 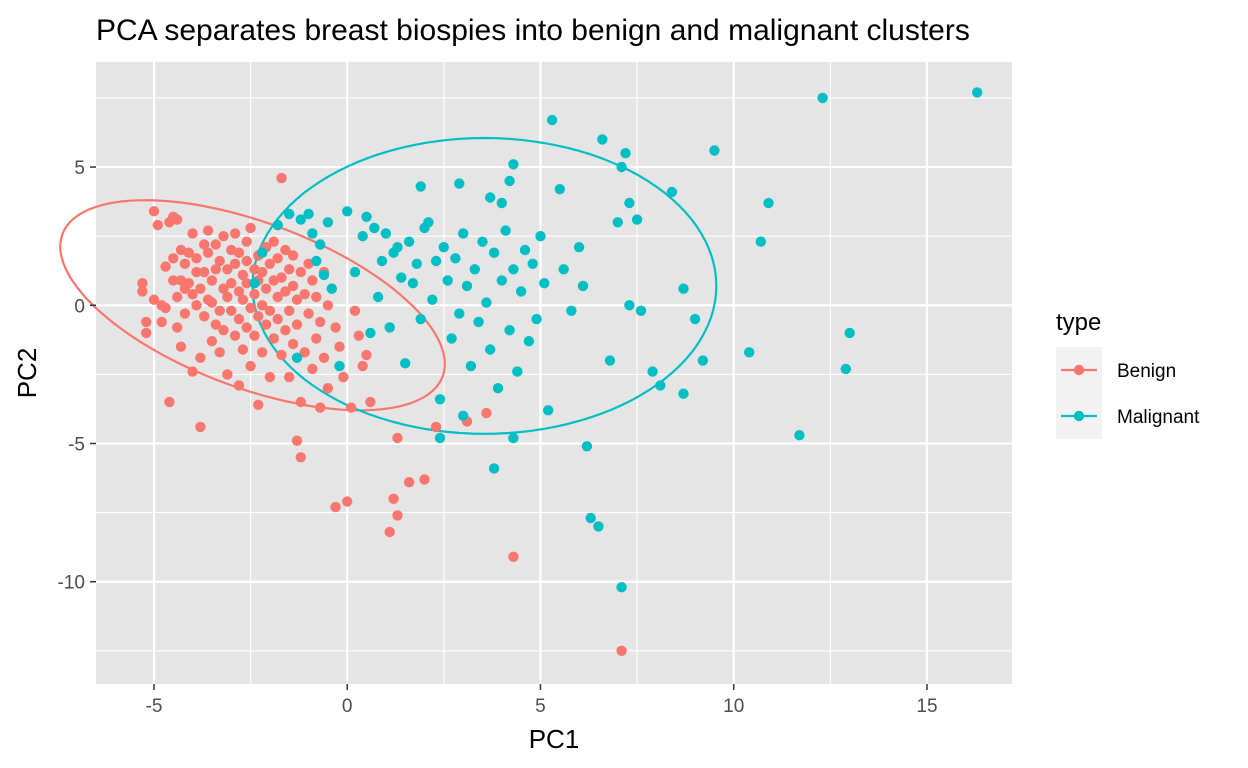 I want to click on x-tick-label: 5, so click(x=540, y=706).